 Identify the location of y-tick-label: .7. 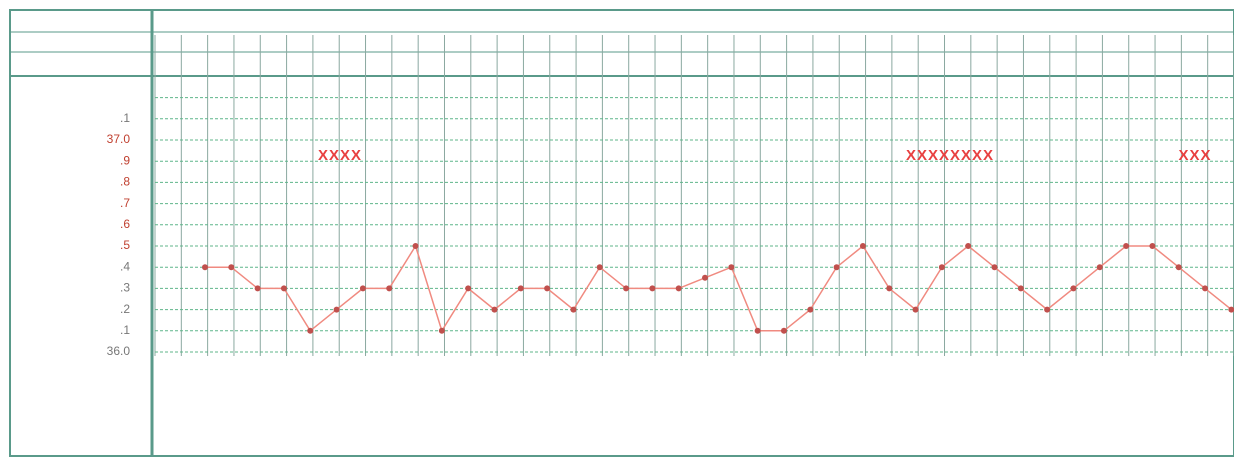
(125, 203).